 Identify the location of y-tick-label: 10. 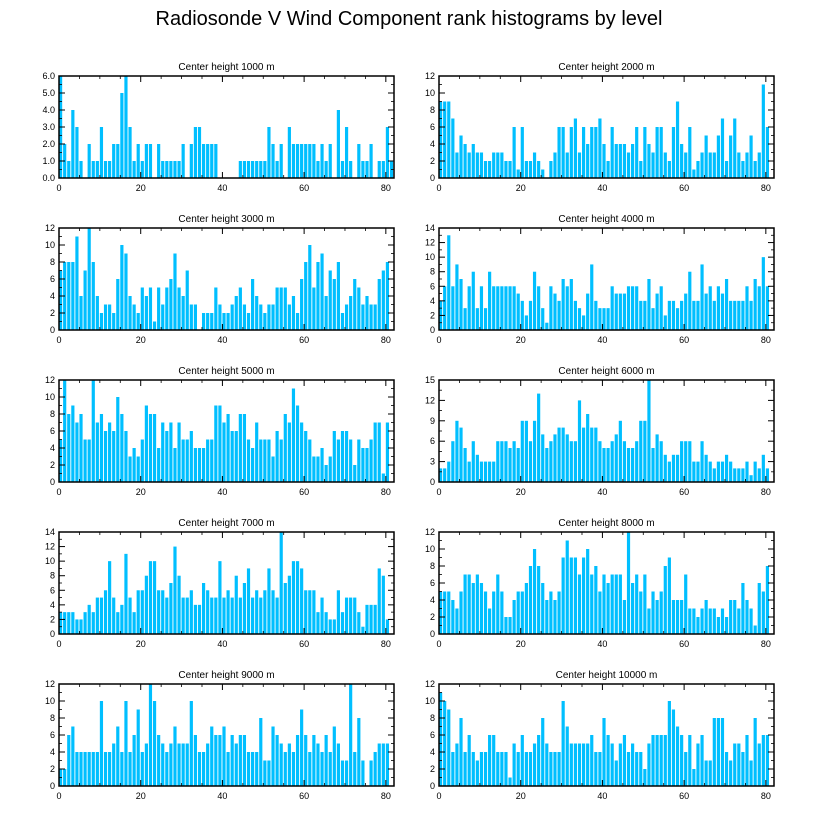
(50, 245).